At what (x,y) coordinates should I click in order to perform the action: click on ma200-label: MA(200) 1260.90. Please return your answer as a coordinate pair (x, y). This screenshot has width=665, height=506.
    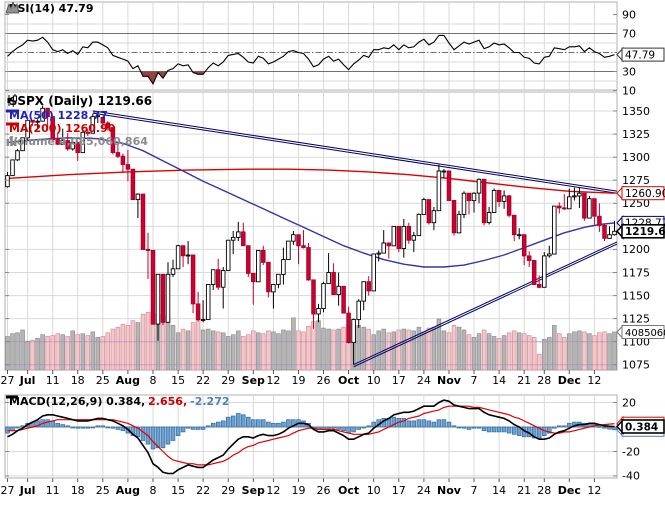
    Looking at the image, I should click on (62, 128).